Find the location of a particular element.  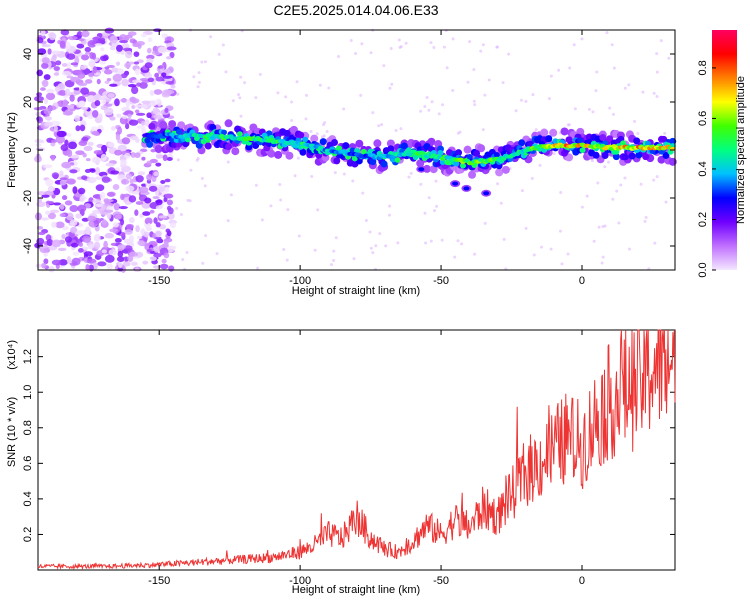

colorbar-label: Normalized spectral amplitude is located at coordinates (741, 150).